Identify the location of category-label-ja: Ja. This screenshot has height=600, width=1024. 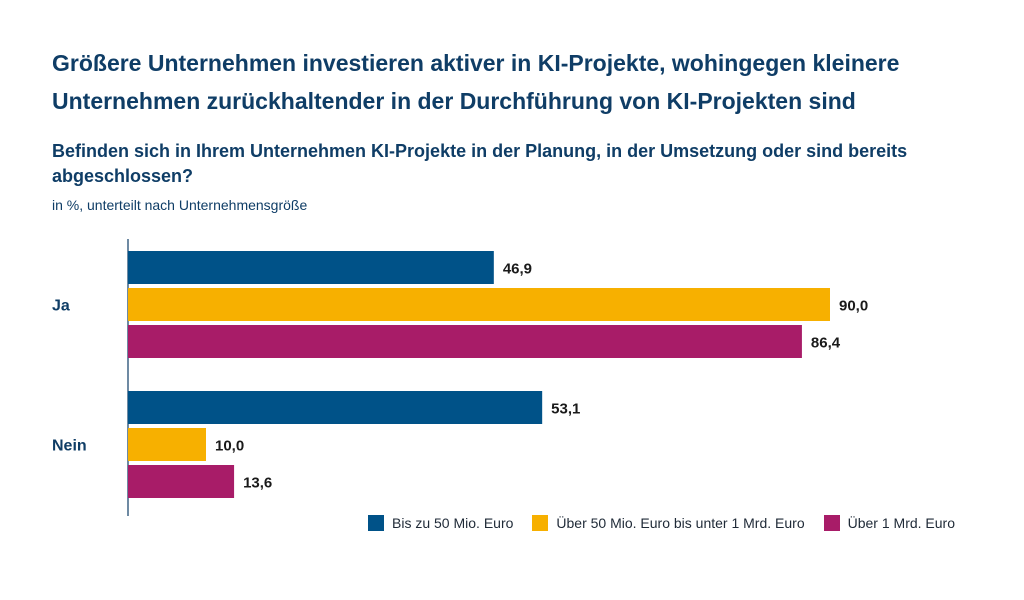
(61, 306).